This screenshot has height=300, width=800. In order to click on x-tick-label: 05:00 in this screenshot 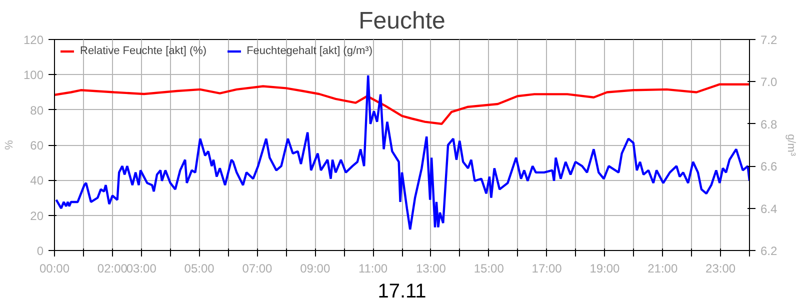, I will do `click(199, 269)`.